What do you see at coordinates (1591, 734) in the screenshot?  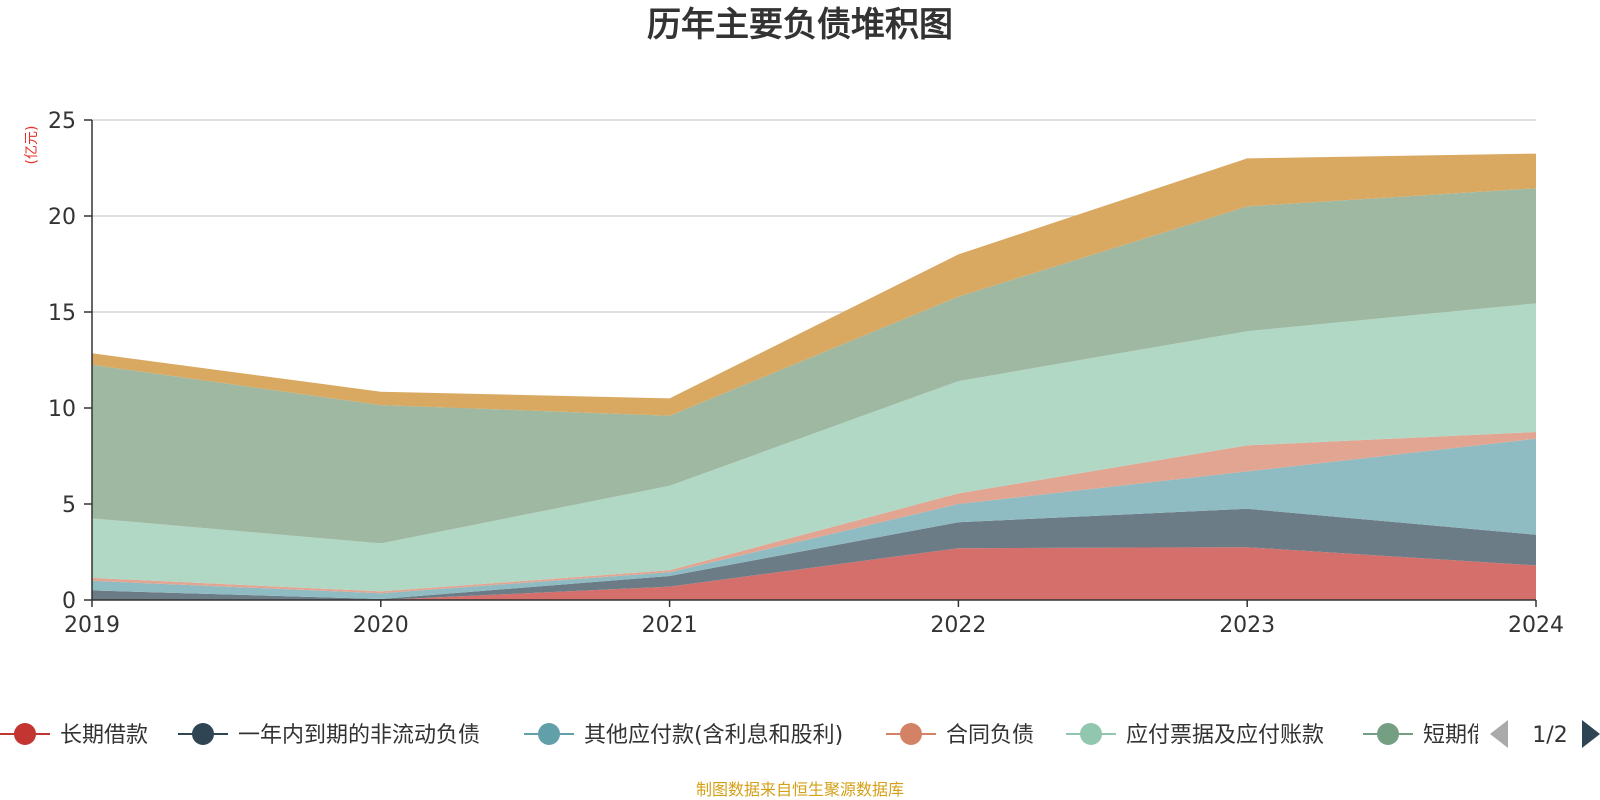 I see `next-page-icon` at bounding box center [1591, 734].